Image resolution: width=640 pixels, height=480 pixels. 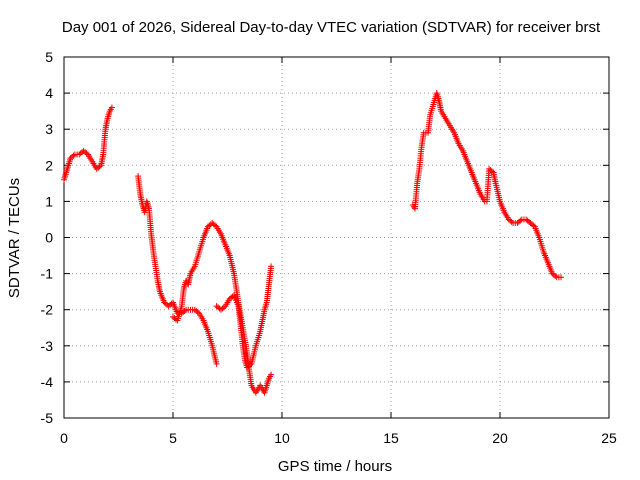 I want to click on y-tick-label: 3, so click(x=49, y=129).